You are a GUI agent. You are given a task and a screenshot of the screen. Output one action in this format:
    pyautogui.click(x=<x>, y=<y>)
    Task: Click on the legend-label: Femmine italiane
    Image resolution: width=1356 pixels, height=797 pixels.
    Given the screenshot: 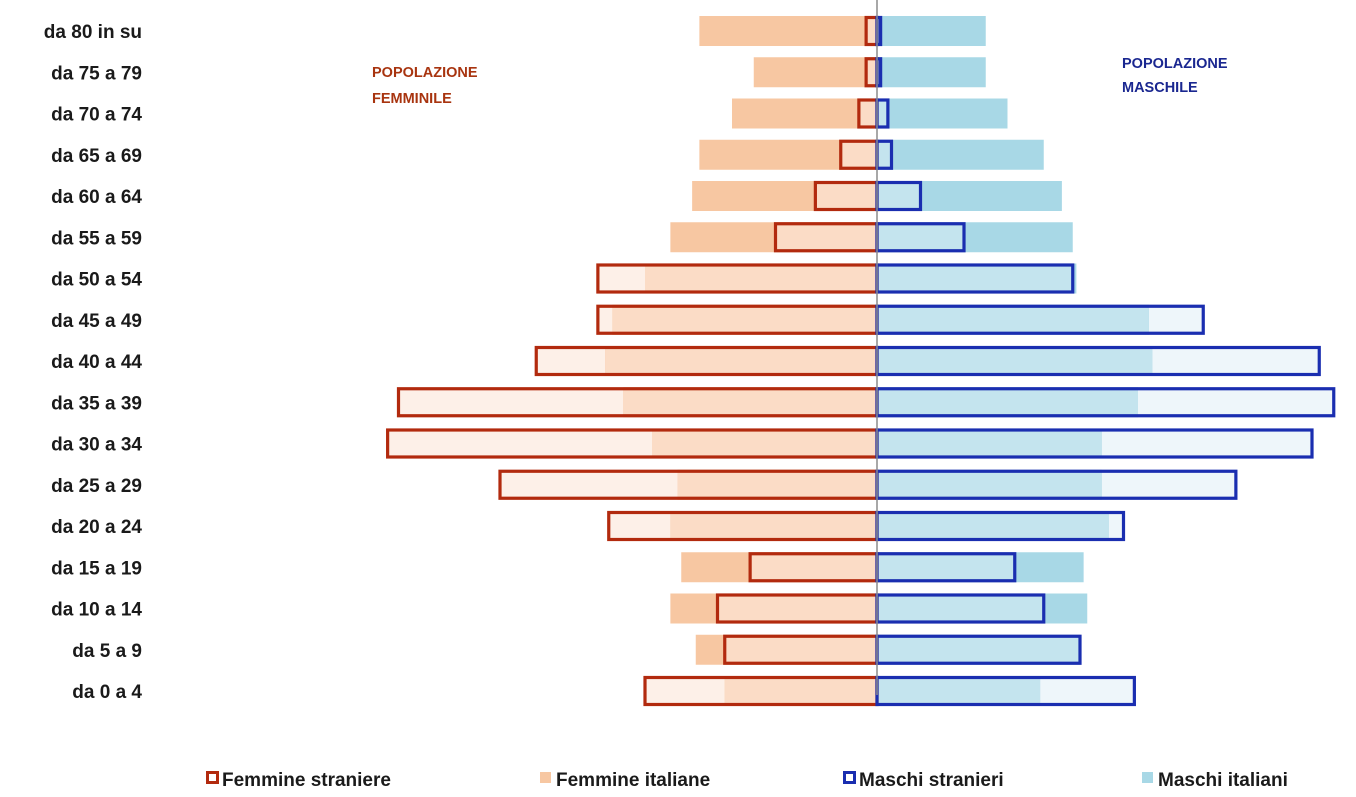 What is the action you would take?
    pyautogui.click(x=633, y=780)
    